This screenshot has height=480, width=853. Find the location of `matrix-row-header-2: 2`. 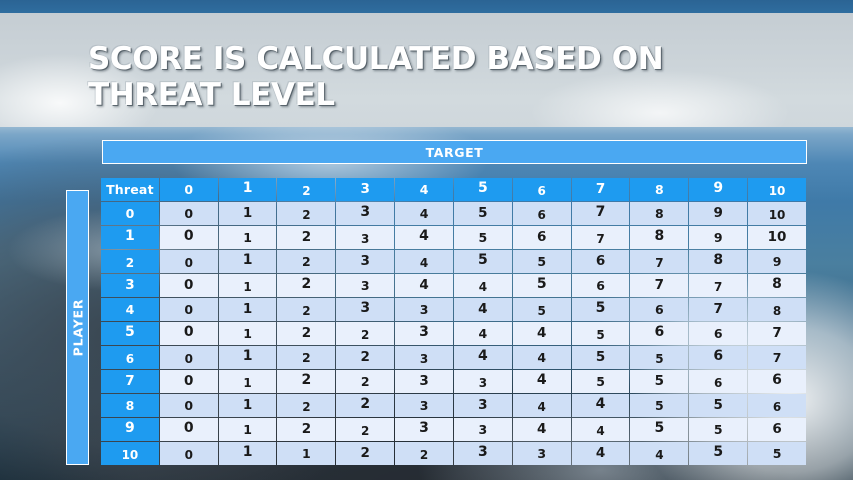

matrix-row-header-2: 2 is located at coordinates (130, 261).